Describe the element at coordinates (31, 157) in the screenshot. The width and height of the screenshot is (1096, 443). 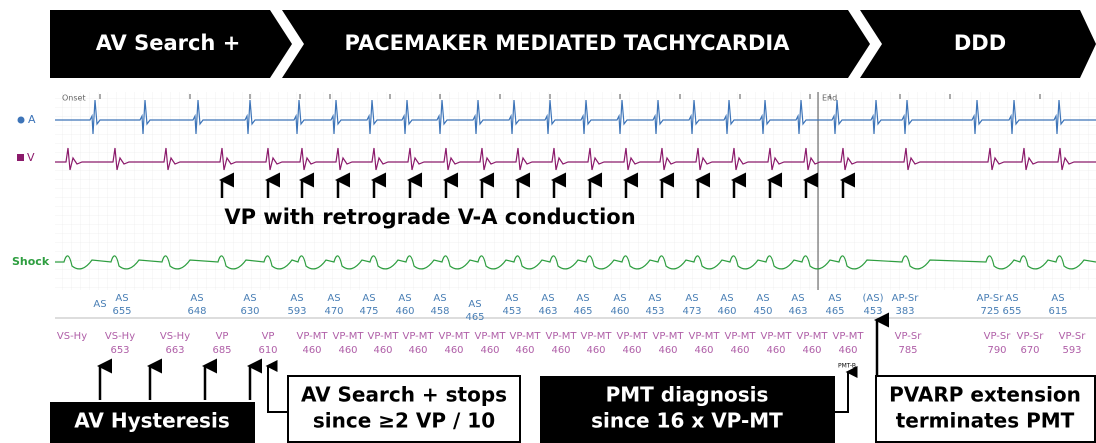
I see `channel-label: V` at that location.